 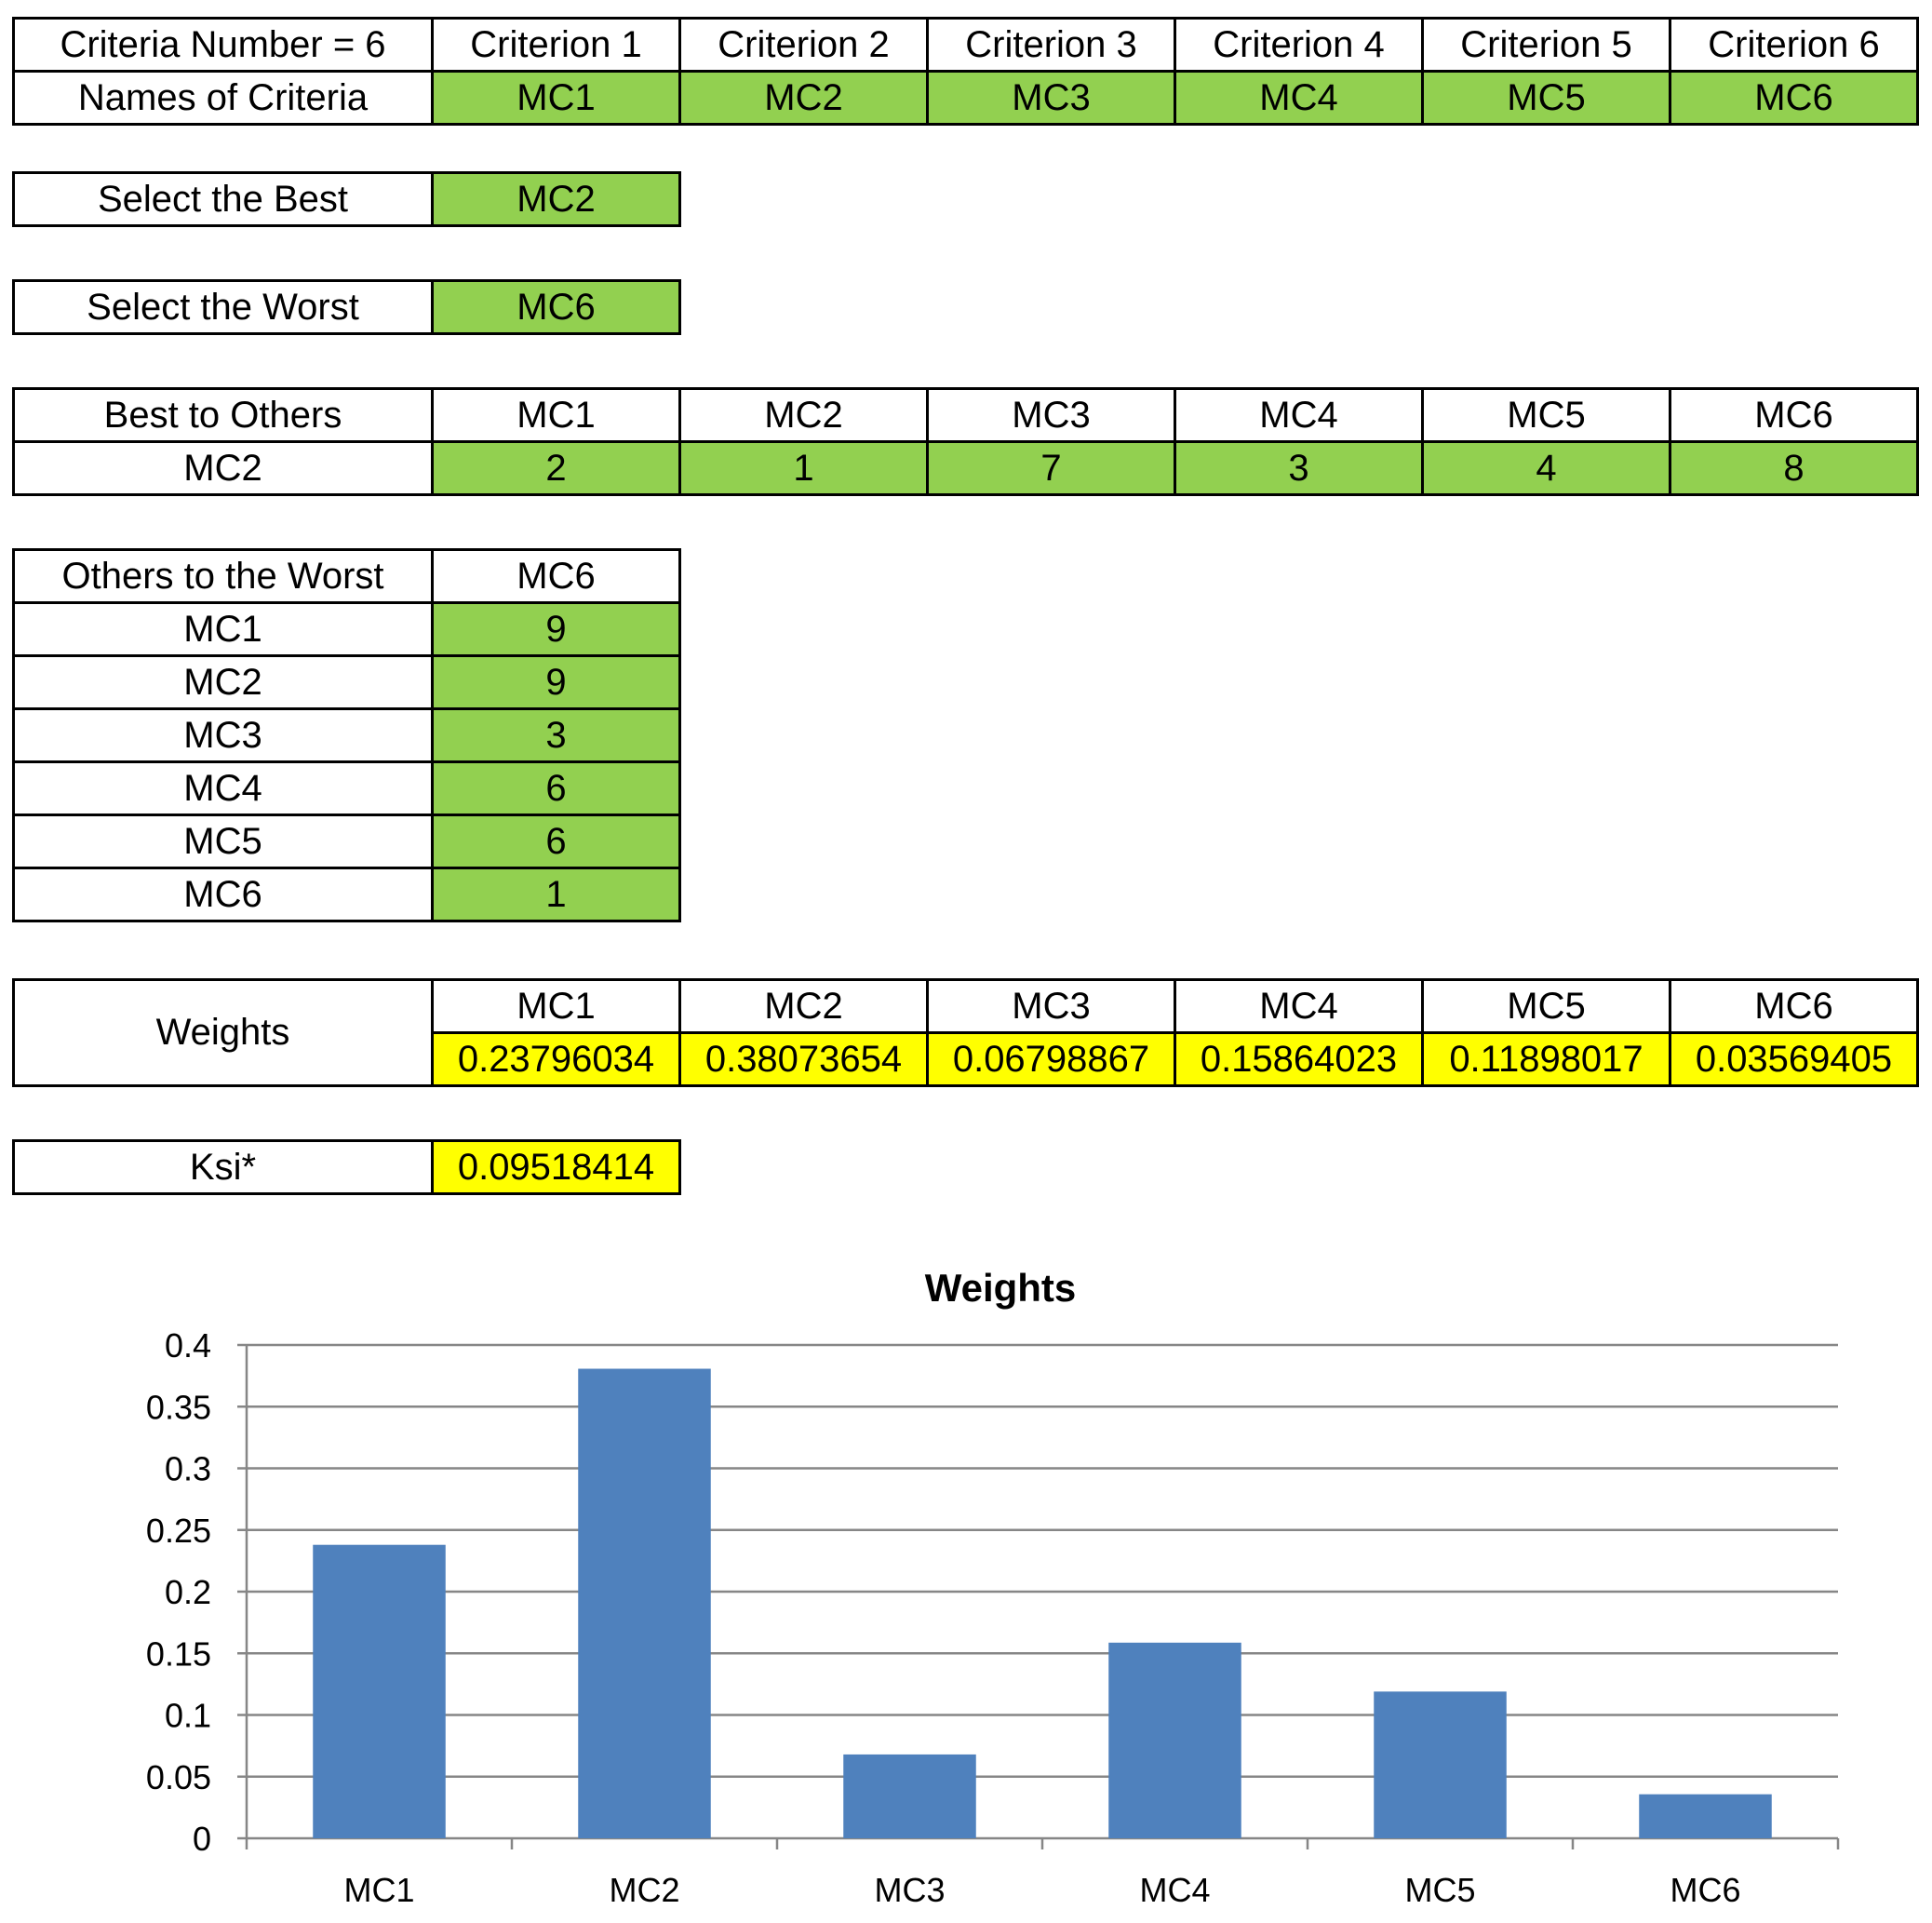 What do you see at coordinates (1794, 45) in the screenshot?
I see `criterion-6-header: Criterion 6` at bounding box center [1794, 45].